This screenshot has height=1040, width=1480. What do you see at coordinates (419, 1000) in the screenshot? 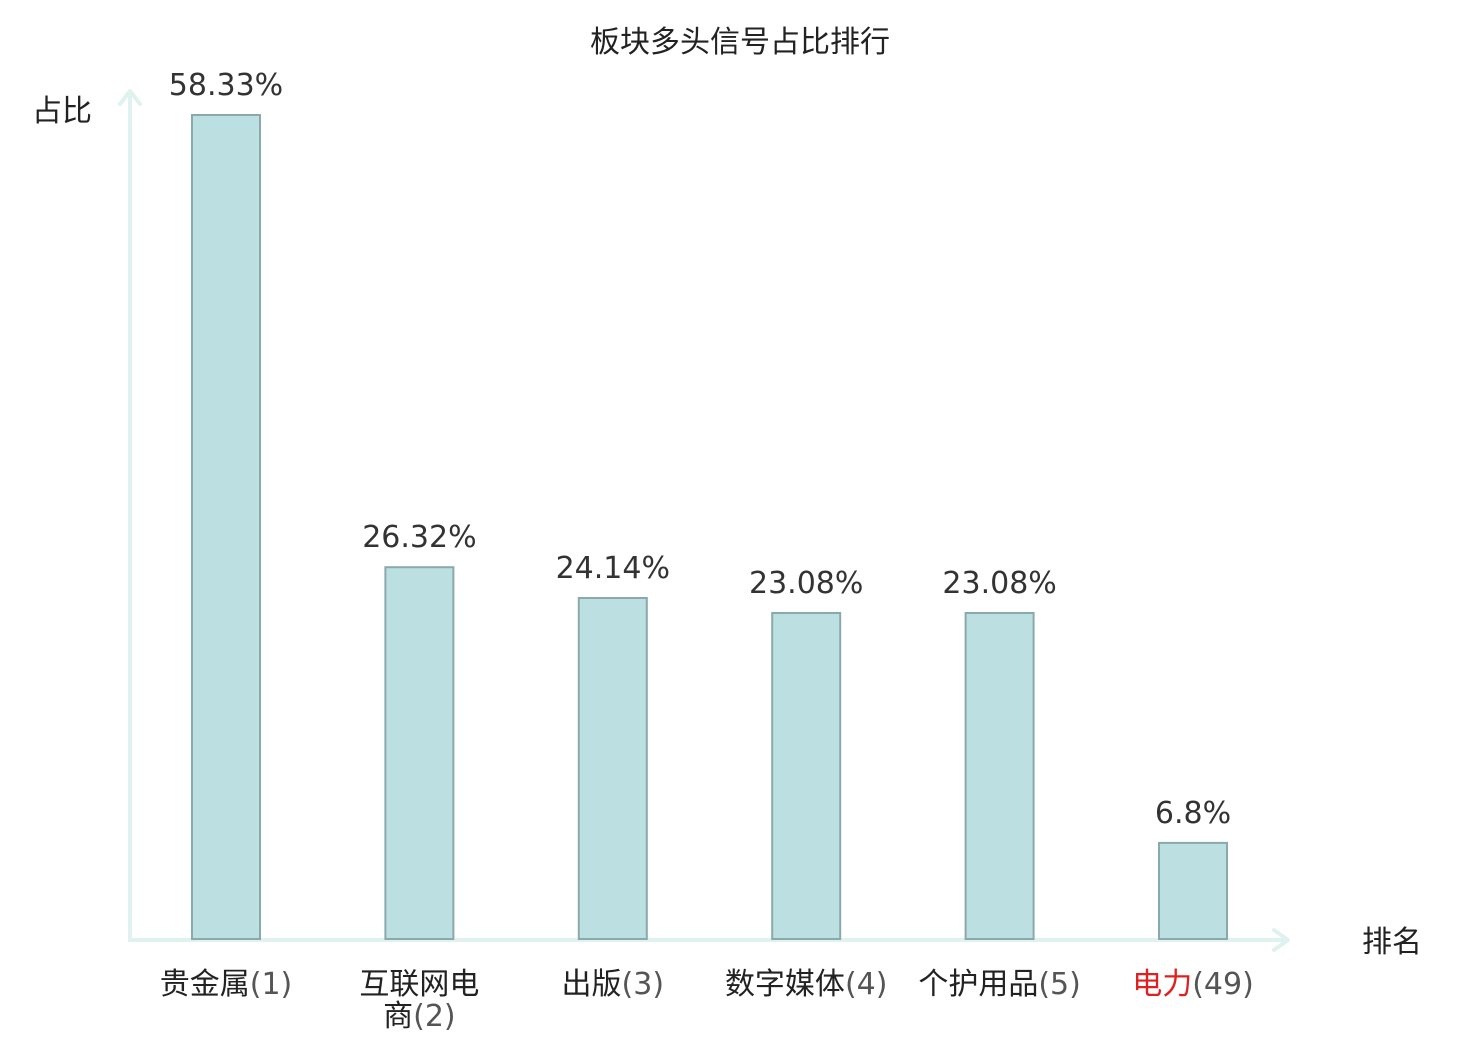
I see `tick-label-2: 互联网电商(2)` at bounding box center [419, 1000].